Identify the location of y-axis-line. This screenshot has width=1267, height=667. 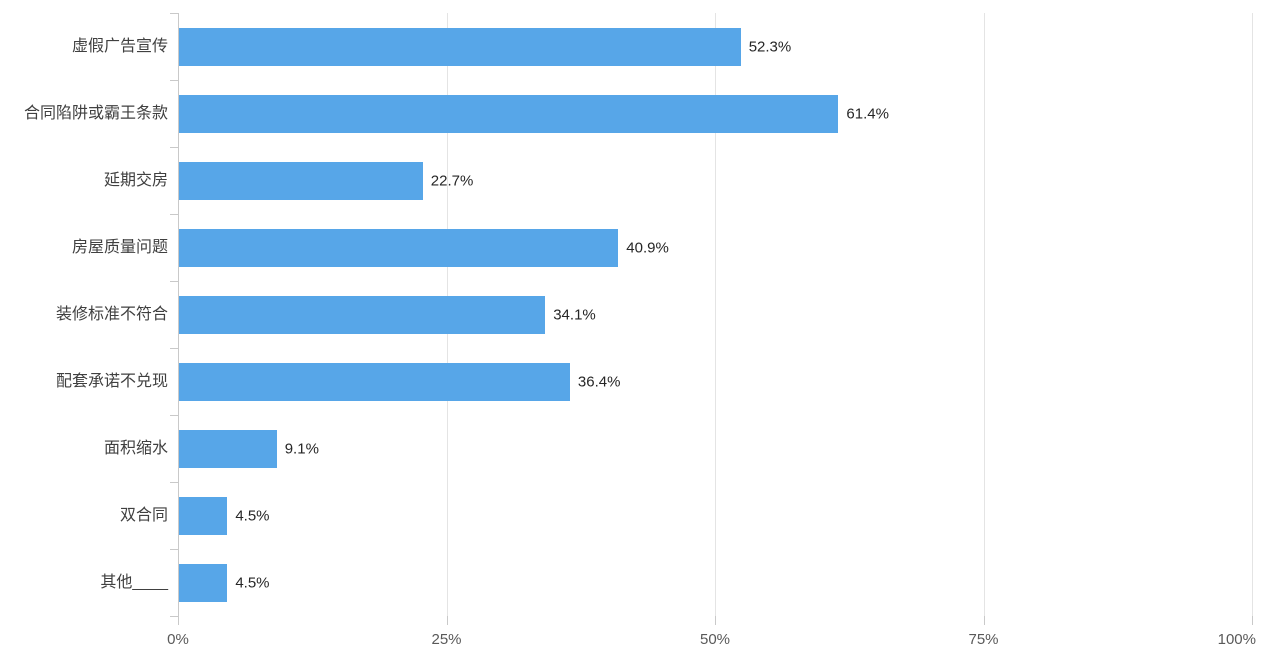
(178, 319).